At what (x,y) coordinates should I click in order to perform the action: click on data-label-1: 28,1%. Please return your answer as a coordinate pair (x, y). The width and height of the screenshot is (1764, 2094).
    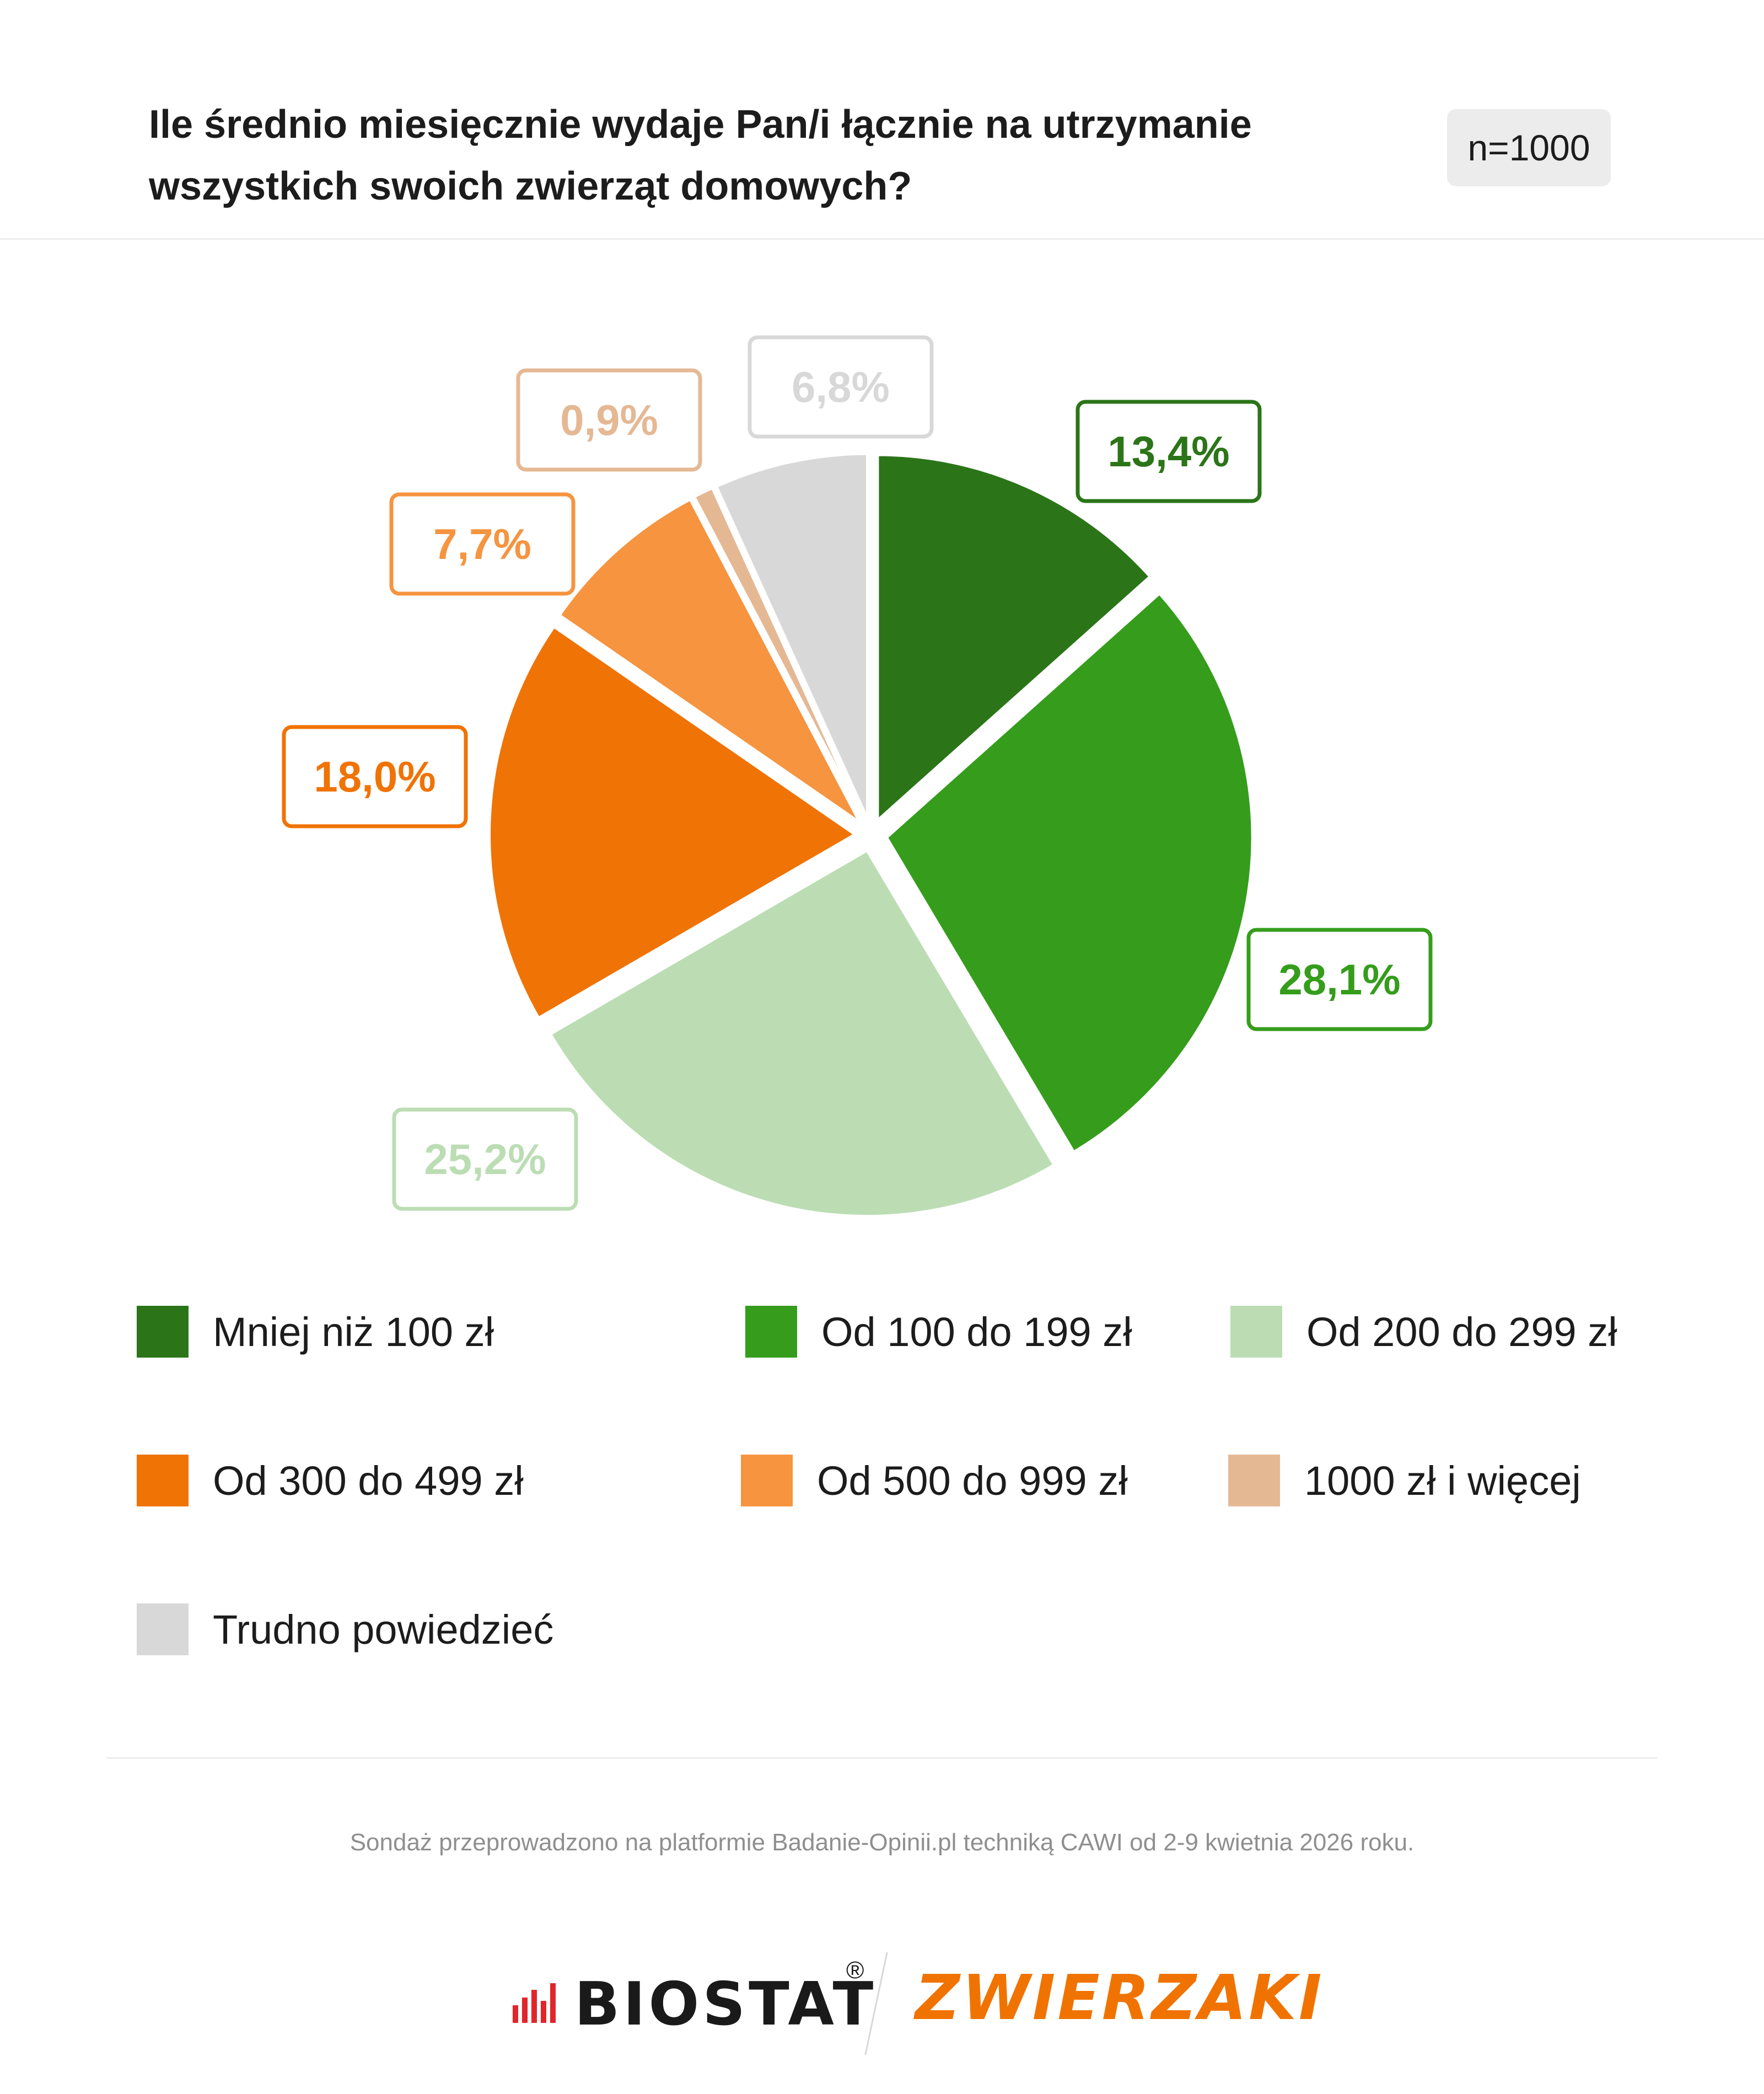
    Looking at the image, I should click on (1339, 979).